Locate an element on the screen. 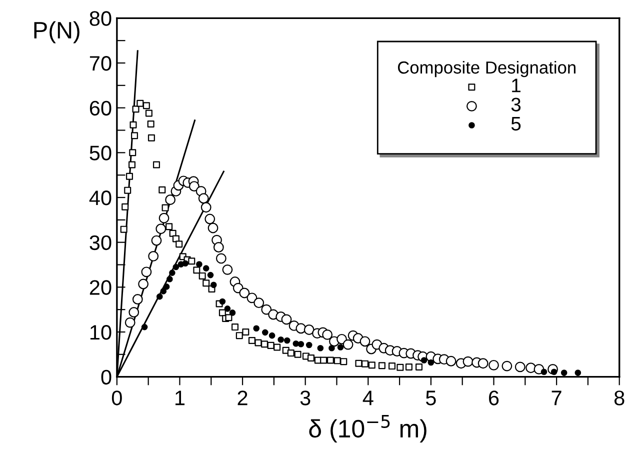  y-tick-label: 10 is located at coordinates (101, 332).